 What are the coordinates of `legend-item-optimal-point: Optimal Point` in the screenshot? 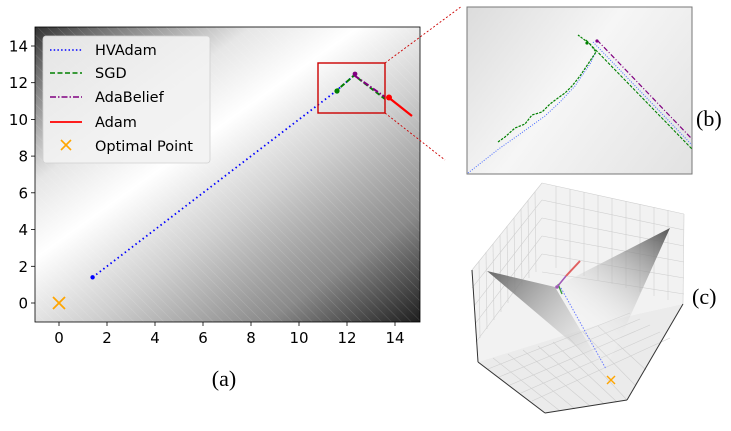 It's located at (126, 147).